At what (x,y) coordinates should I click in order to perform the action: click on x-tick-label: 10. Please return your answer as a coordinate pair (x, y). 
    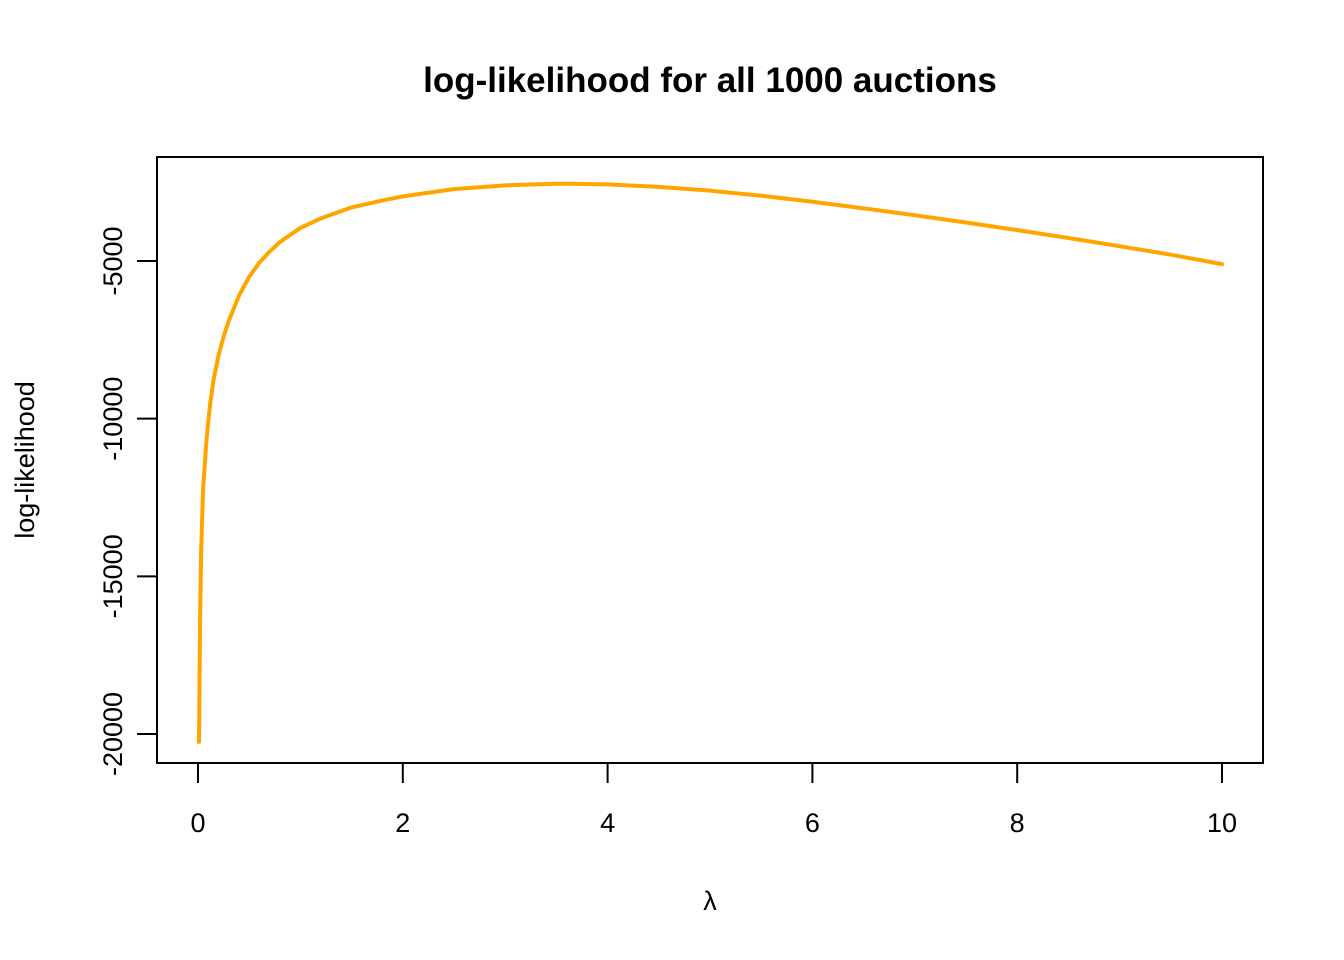
    Looking at the image, I should click on (1222, 823).